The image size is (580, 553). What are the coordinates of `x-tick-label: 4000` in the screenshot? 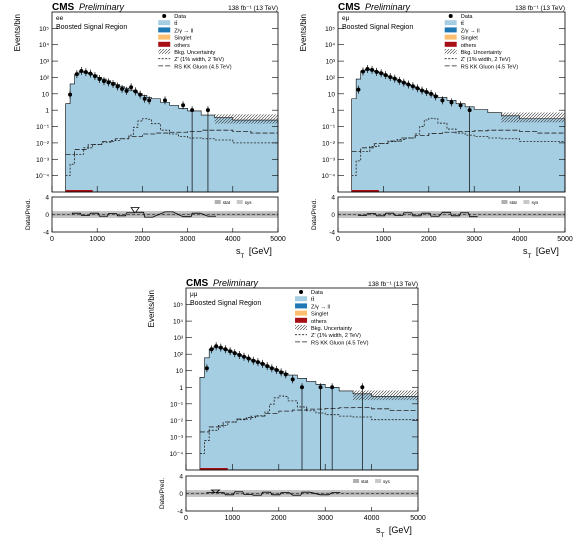 It's located at (520, 239).